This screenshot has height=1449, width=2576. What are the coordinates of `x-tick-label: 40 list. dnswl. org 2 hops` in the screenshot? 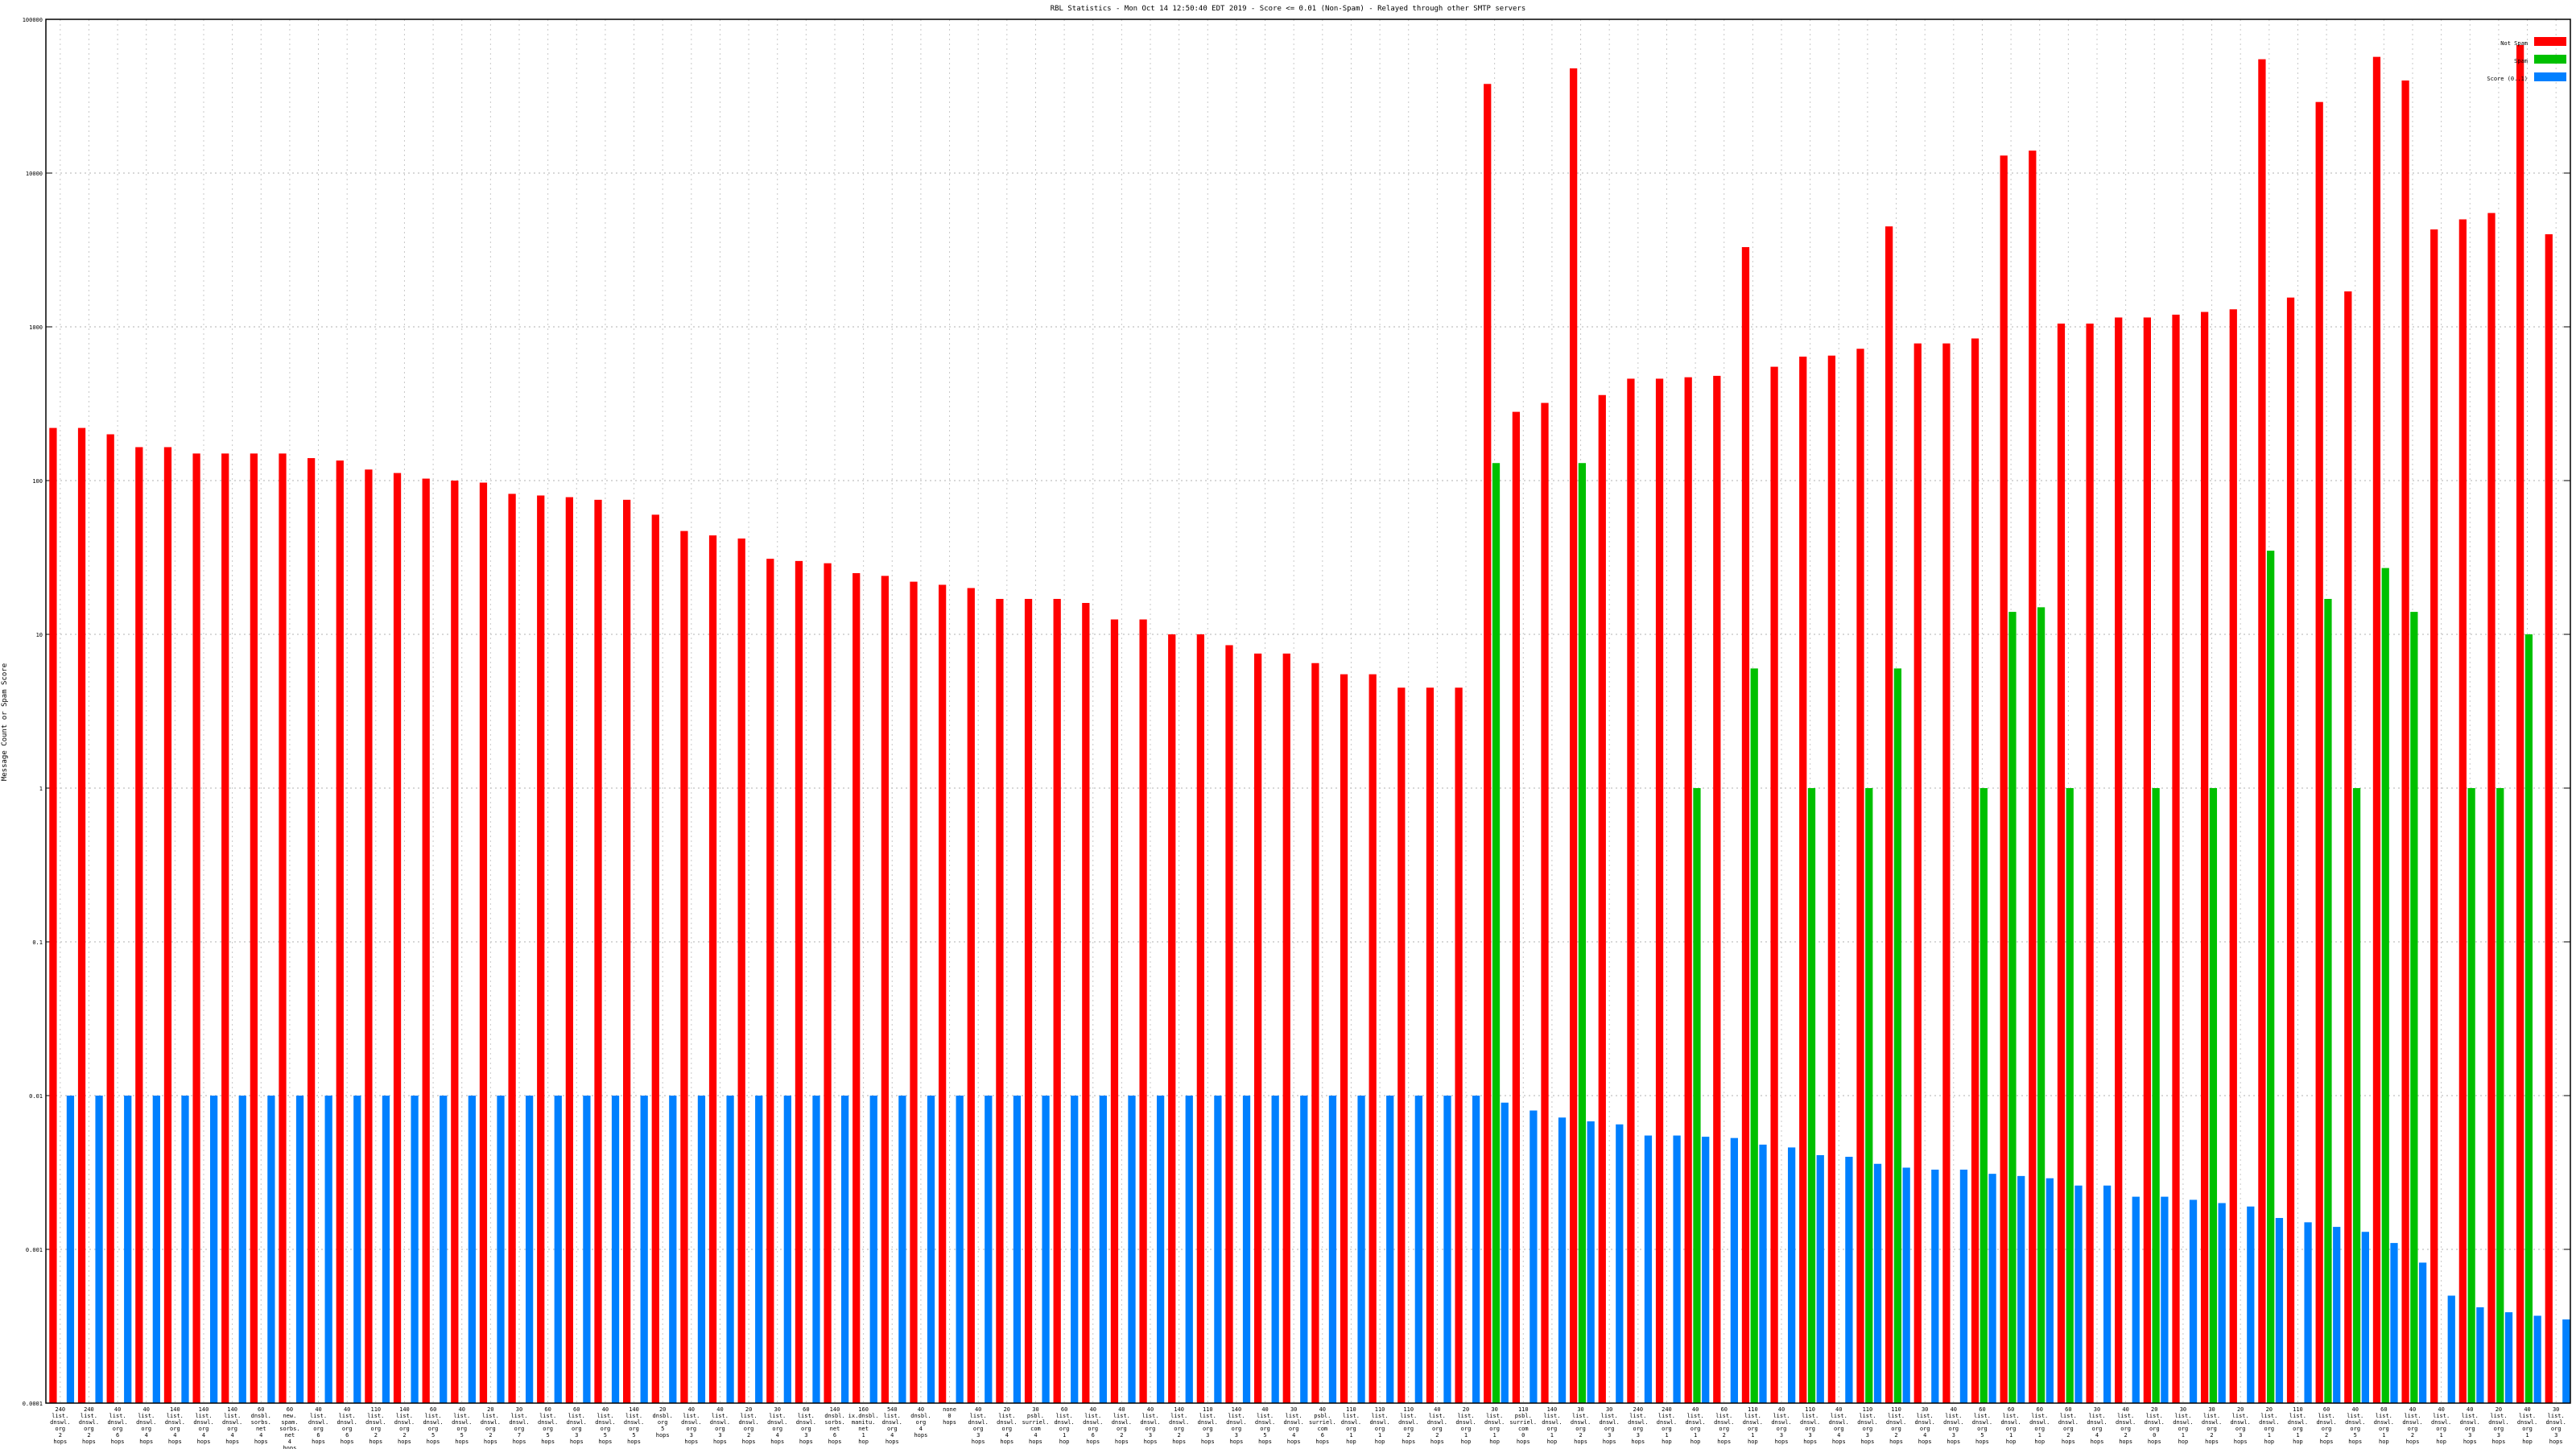 It's located at (2412, 1425).